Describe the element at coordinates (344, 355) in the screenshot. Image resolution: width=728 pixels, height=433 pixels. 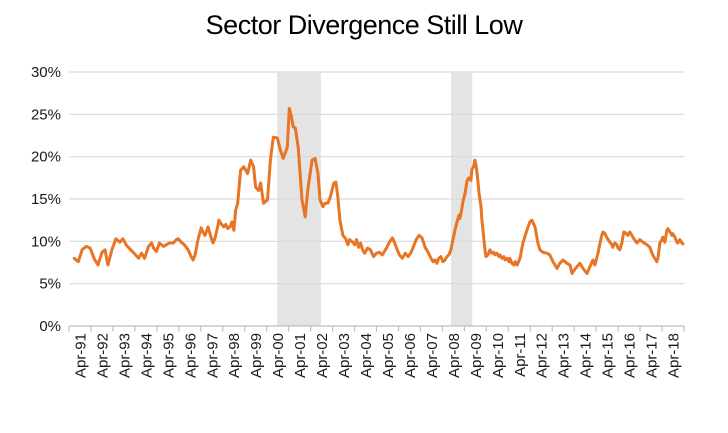
I see `x-tick-label: Apr-03` at that location.